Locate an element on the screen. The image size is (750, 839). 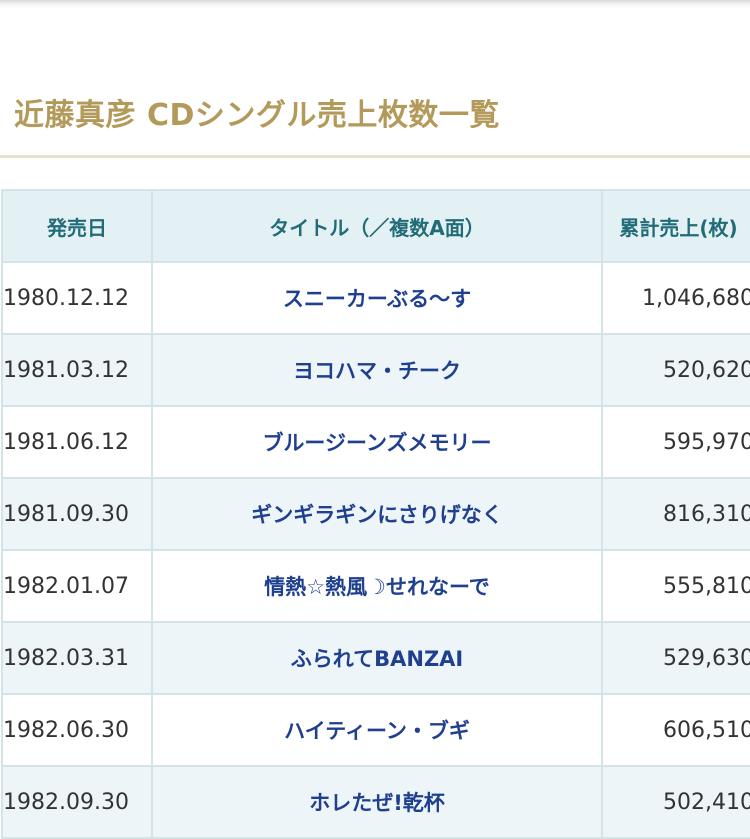
table-row: 1982.03.31 ふられてBANZAI 529,630 is located at coordinates (375, 658).